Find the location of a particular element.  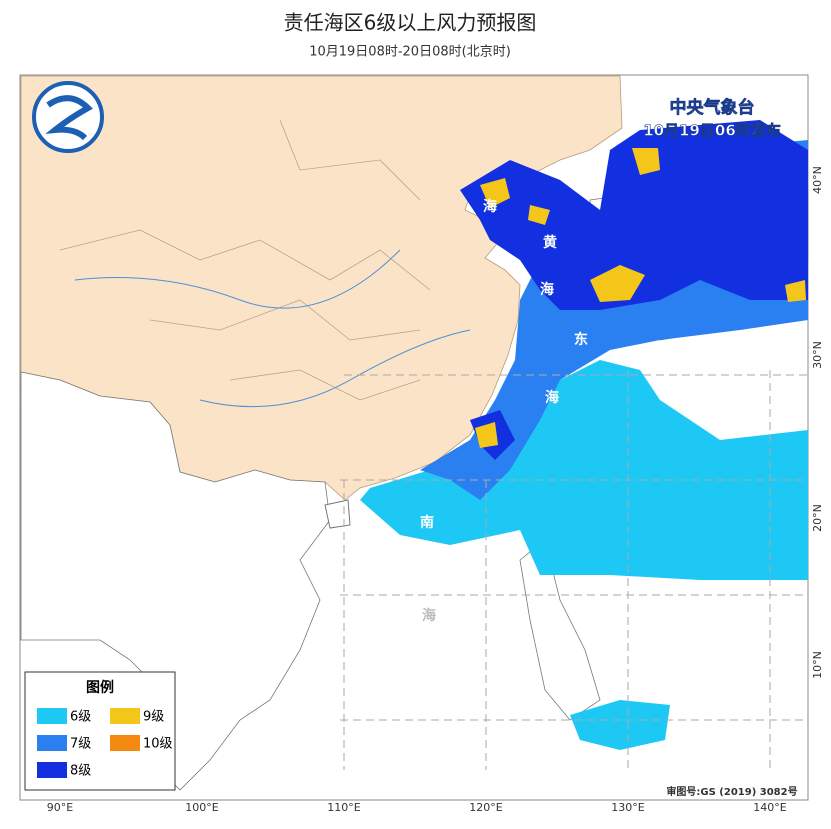

hainan is located at coordinates (337, 514).